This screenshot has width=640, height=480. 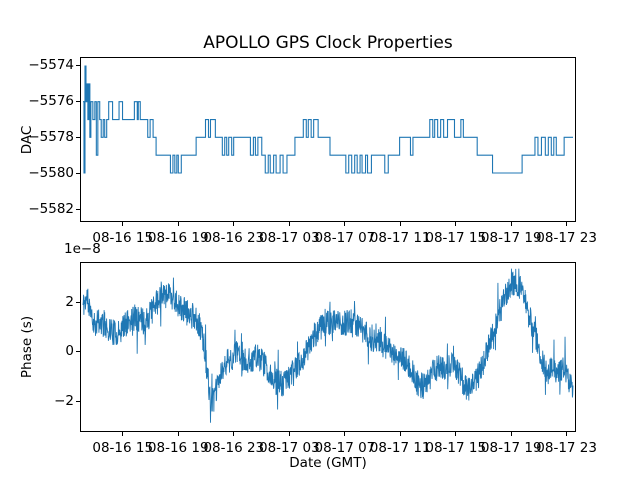 What do you see at coordinates (51, 100) in the screenshot?
I see `y-tick-label: −5576` at bounding box center [51, 100].